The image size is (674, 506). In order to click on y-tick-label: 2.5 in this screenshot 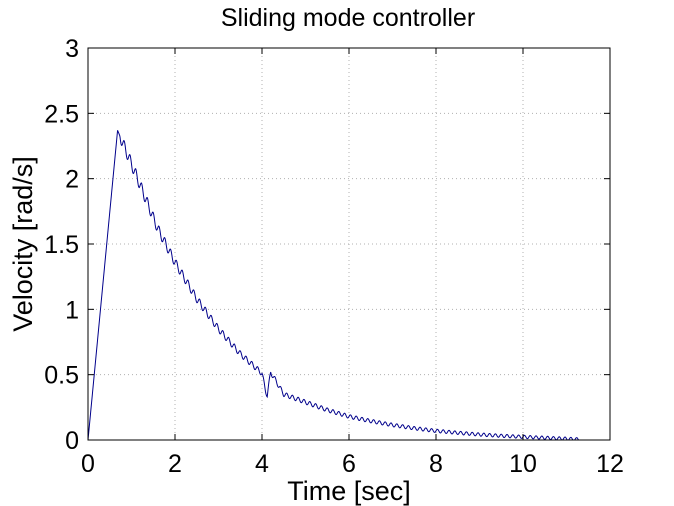, I will do `click(61, 114)`.